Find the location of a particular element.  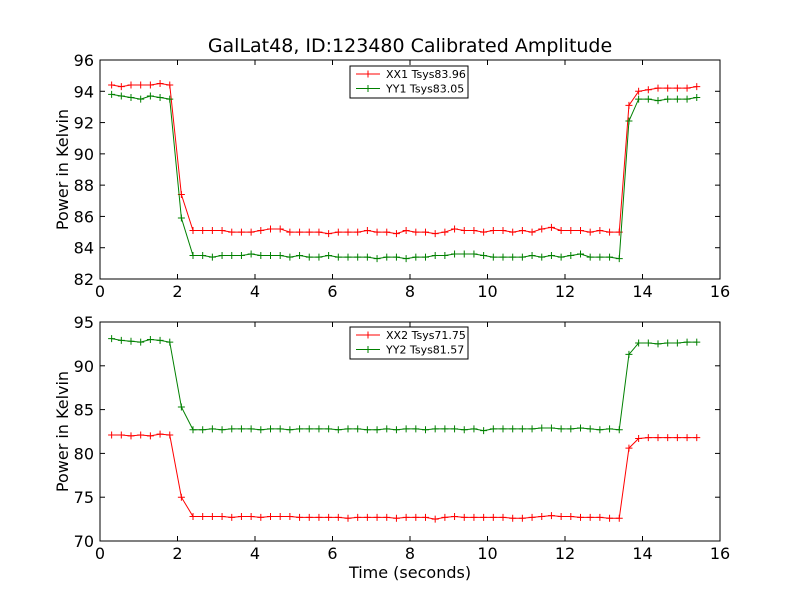

y-tick-label: 84 is located at coordinates (84, 248).